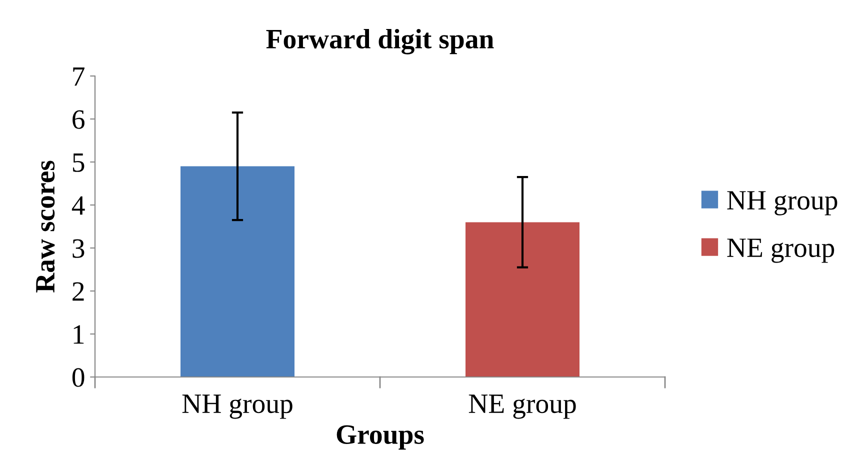 Image resolution: width=860 pixels, height=472 pixels. I want to click on y-tick-label: 4, so click(78, 205).